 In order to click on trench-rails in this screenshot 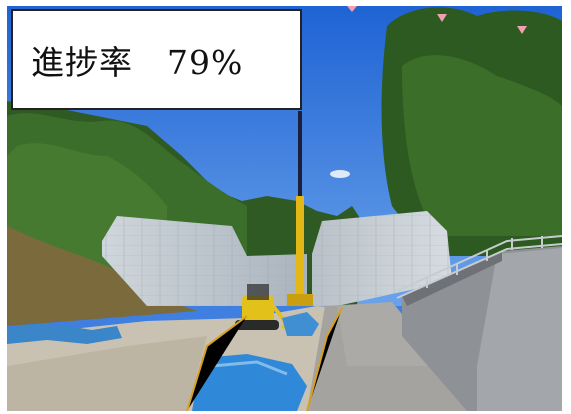, I will do `click(264, 359)`.